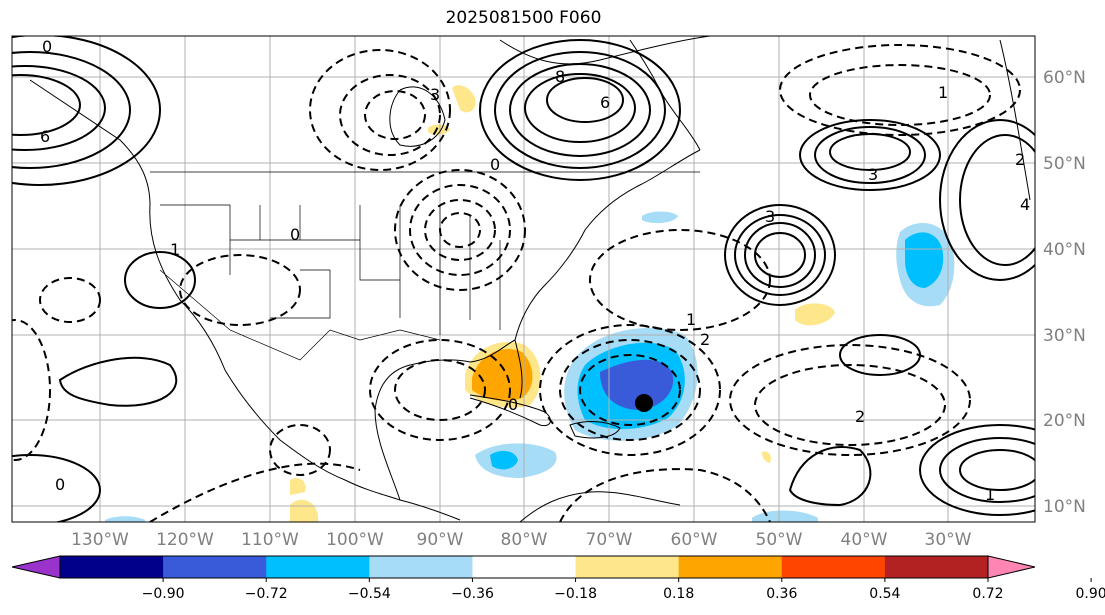 The image size is (1105, 615). I want to click on low-atlantic-40n, so click(780, 255).